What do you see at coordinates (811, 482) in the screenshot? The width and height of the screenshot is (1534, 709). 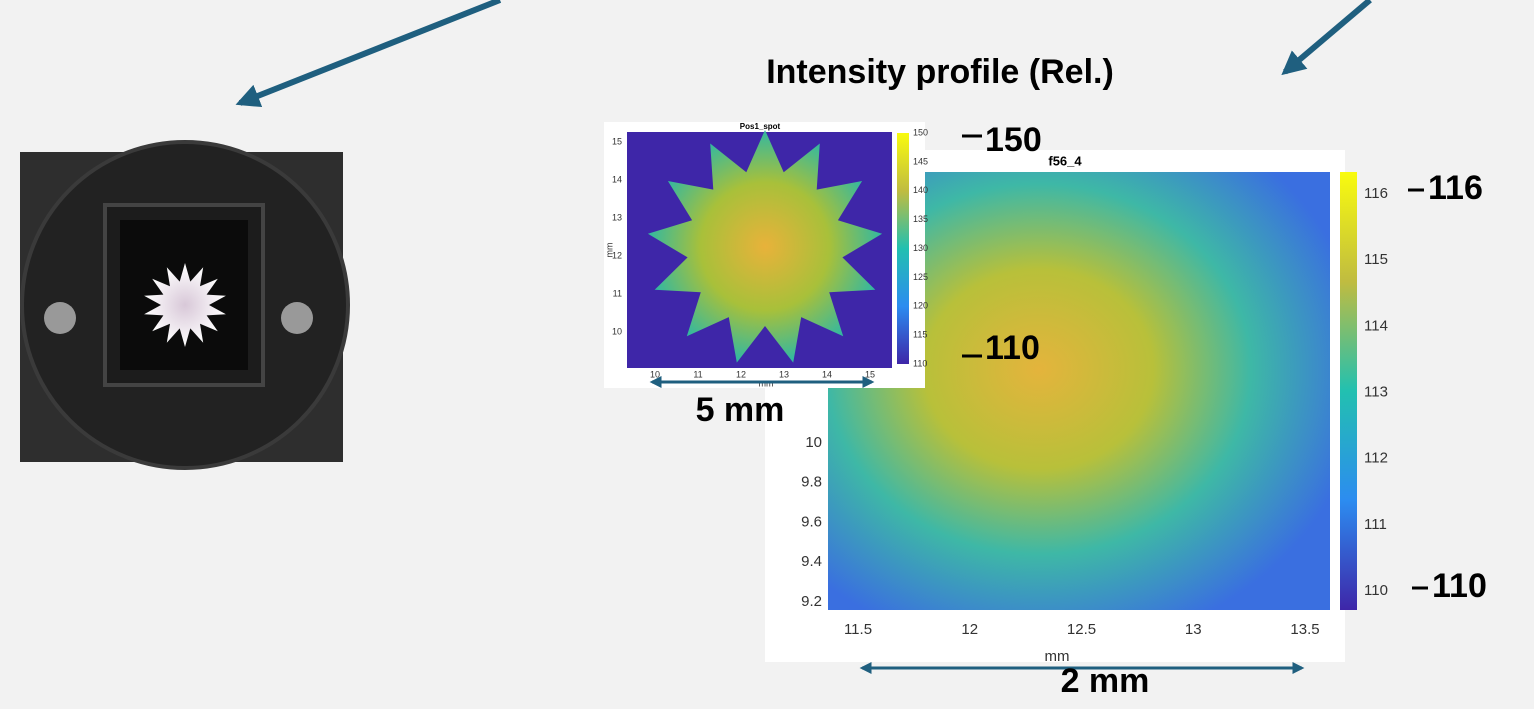 I see `y-tick-label: 9.8` at bounding box center [811, 482].